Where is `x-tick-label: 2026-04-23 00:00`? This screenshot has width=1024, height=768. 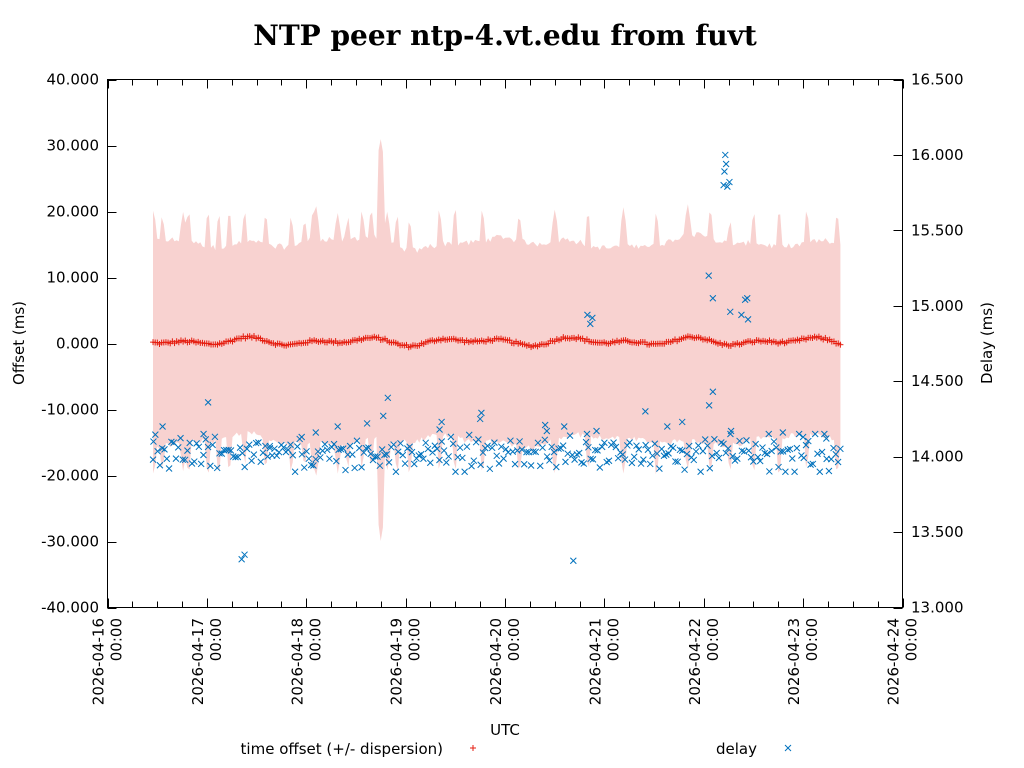
x-tick-label: 2026-04-23 00:00 is located at coordinates (803, 661).